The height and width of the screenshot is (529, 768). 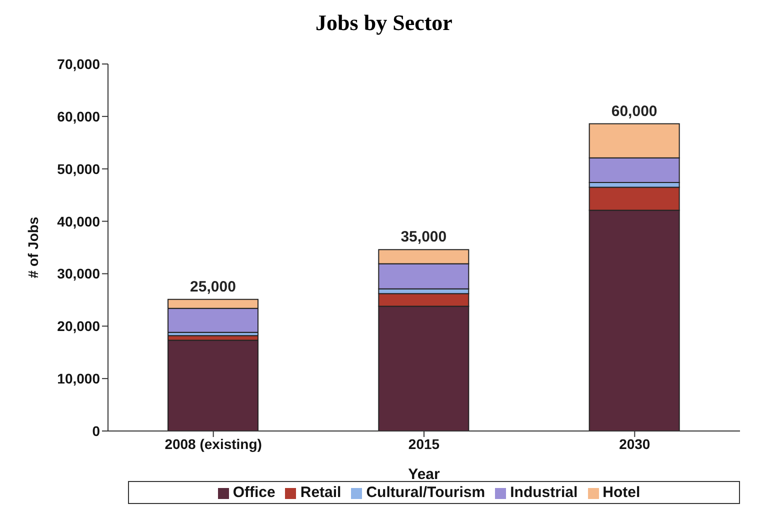 What do you see at coordinates (78, 221) in the screenshot?
I see `y-tick-label: 40,000` at bounding box center [78, 221].